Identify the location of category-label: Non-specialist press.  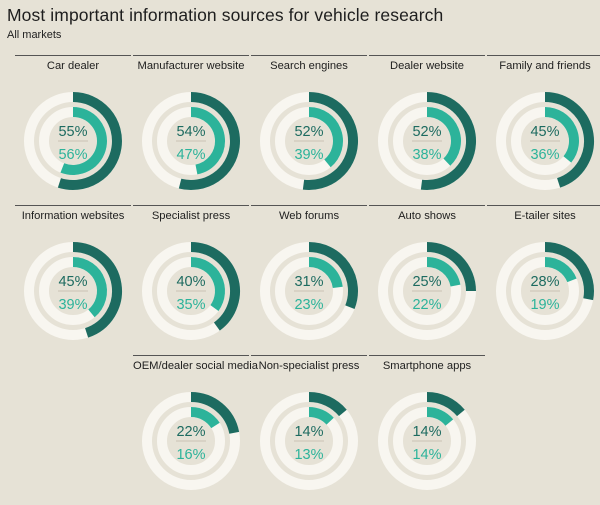
(309, 366).